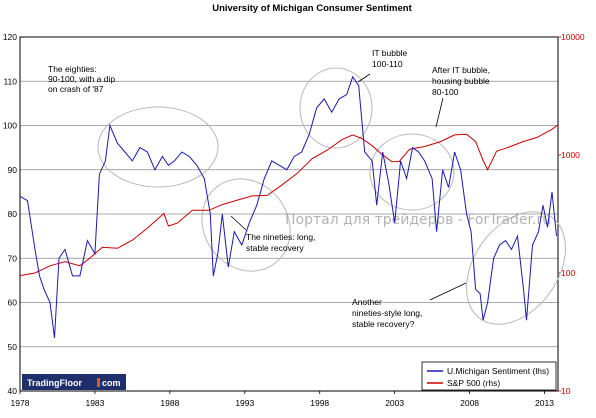 The width and height of the screenshot is (596, 418). Describe the element at coordinates (383, 324) in the screenshot. I see `annotation-recovery-line-3: stable recovery?` at that location.